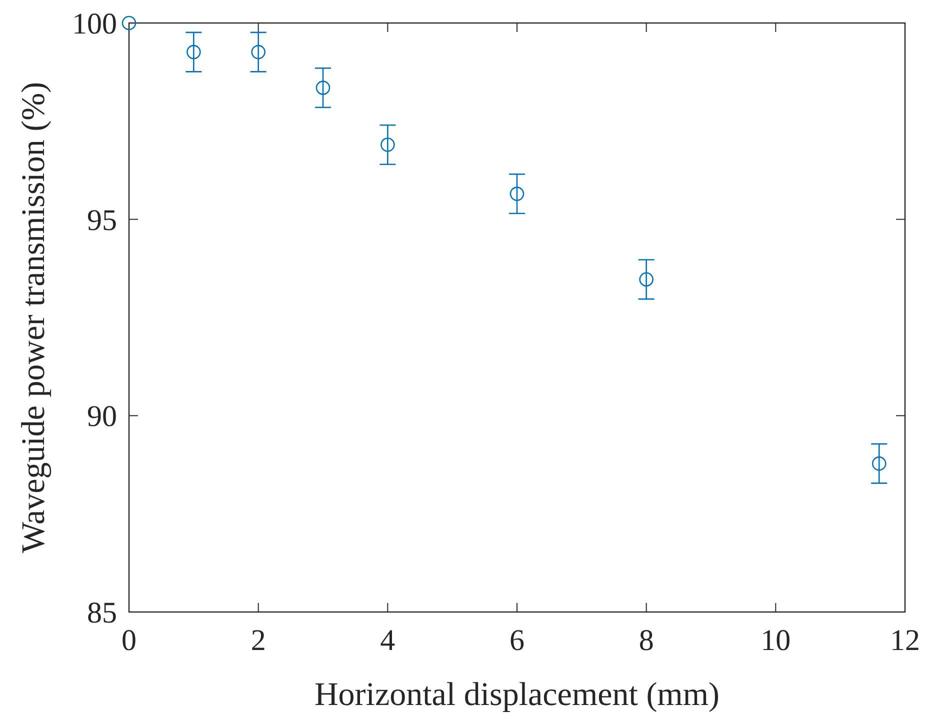  Describe the element at coordinates (517, 695) in the screenshot. I see `x-axis-title: Horizontal displacement (mm)` at that location.